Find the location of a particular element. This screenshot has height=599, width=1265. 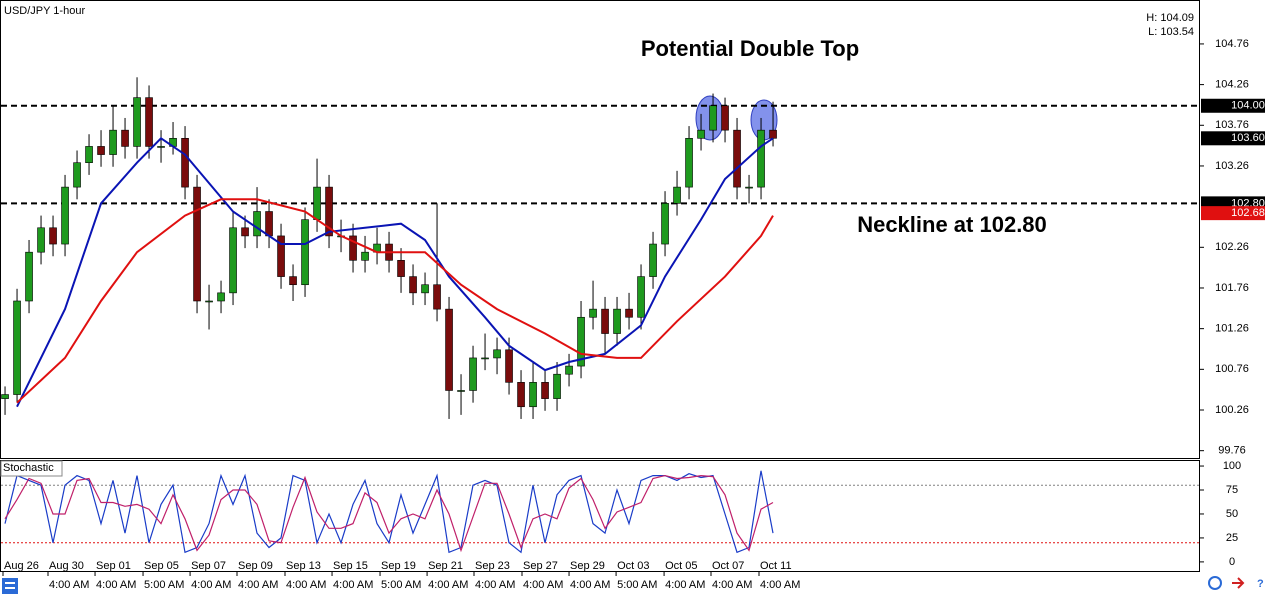

x-tick-label: Sep 19 is located at coordinates (398, 566).